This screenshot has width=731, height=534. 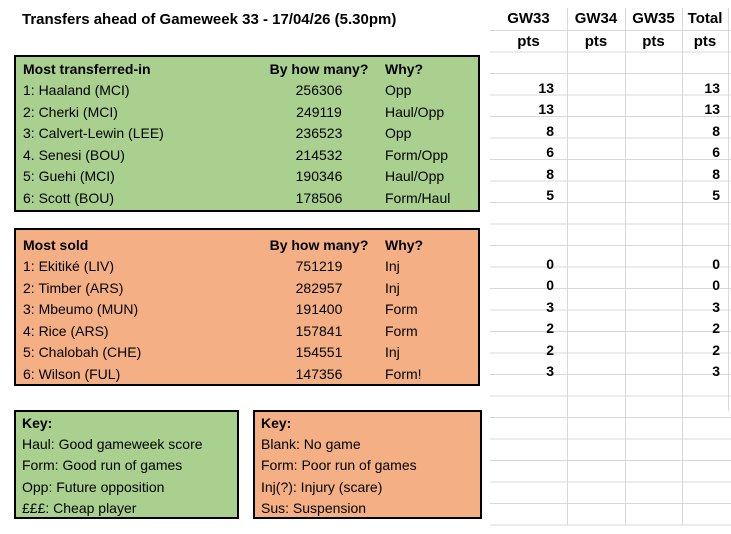 I want to click on player-name-cell: 6: Scott (BOU), so click(x=69, y=197).